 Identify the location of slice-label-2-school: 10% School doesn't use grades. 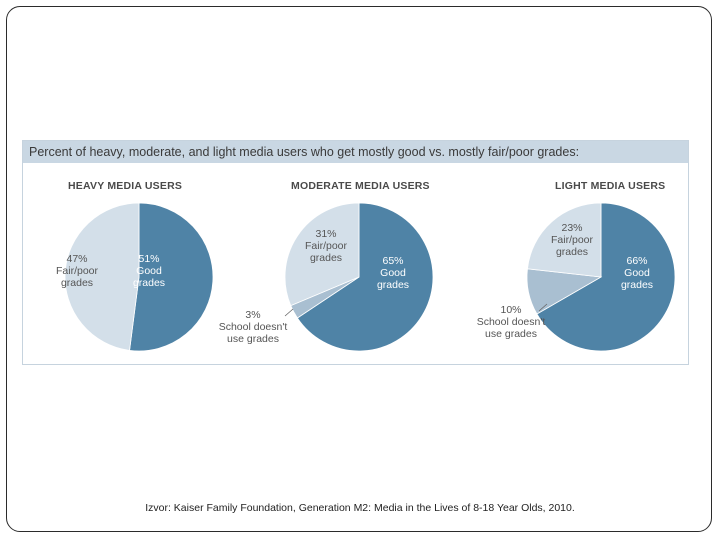
(511, 322).